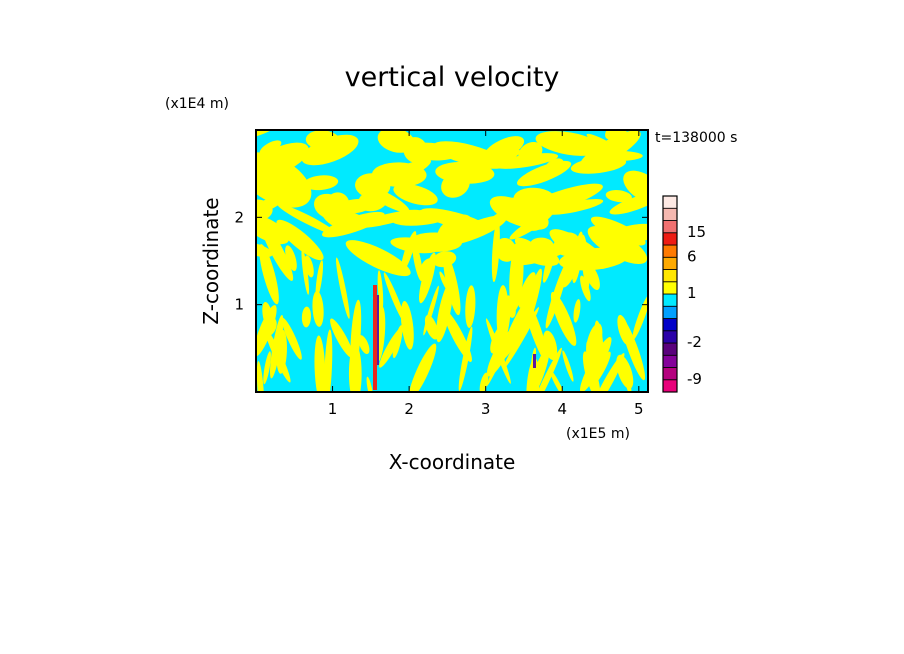  Describe the element at coordinates (694, 342) in the screenshot. I see `colorbar-label: -2` at that location.